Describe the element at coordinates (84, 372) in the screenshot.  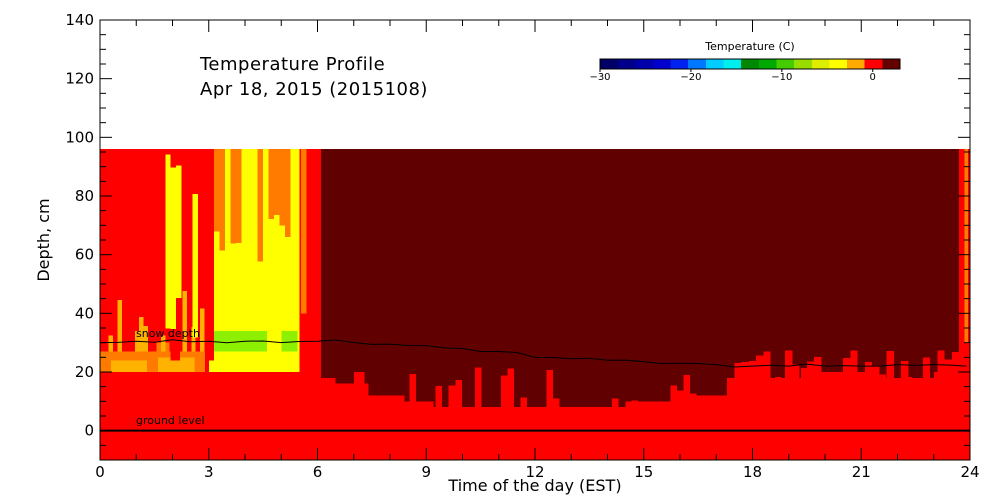
I see `y-tick-label: 20` at that location.